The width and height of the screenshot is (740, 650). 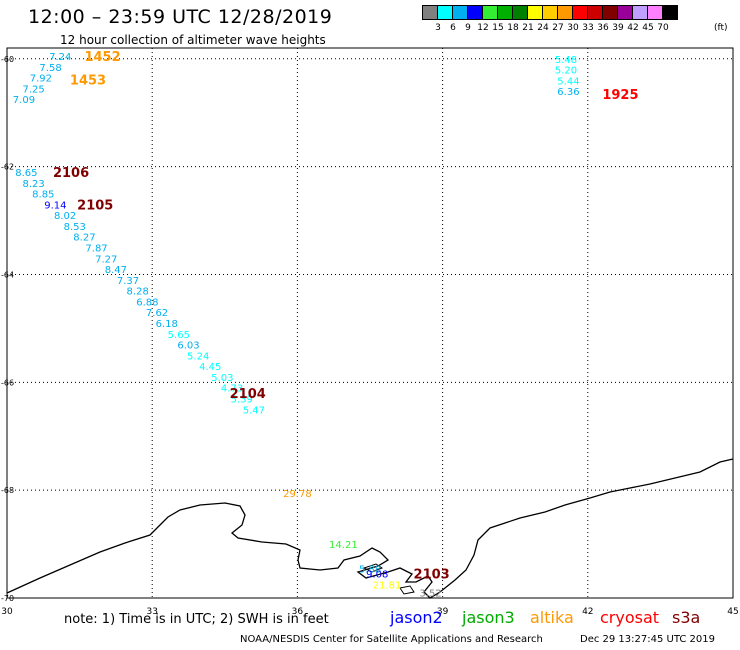 I want to click on wave-height-value: 9.14, so click(x=55, y=205).